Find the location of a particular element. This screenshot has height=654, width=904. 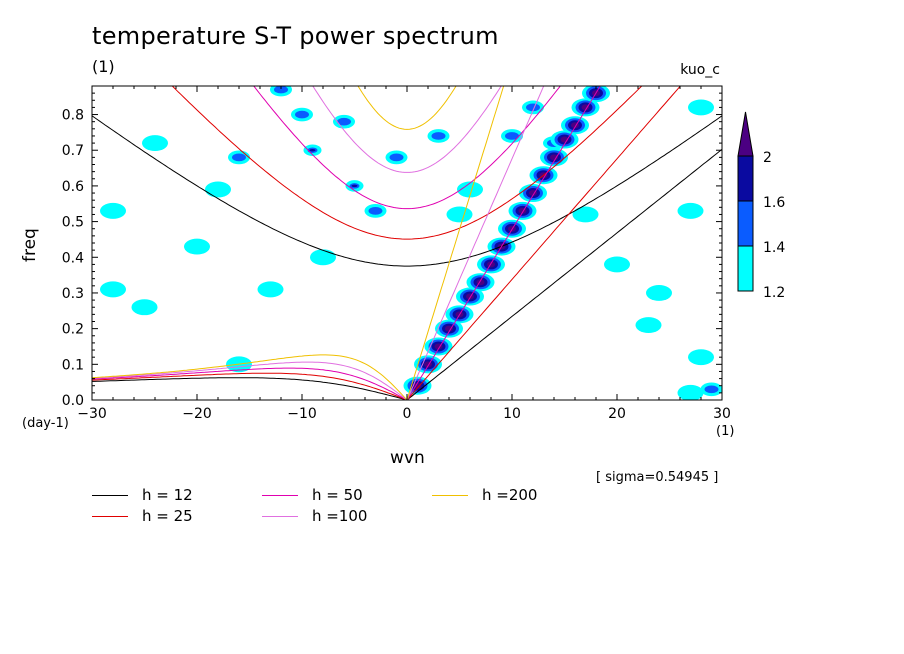

x-tick-label: 10 is located at coordinates (512, 414).